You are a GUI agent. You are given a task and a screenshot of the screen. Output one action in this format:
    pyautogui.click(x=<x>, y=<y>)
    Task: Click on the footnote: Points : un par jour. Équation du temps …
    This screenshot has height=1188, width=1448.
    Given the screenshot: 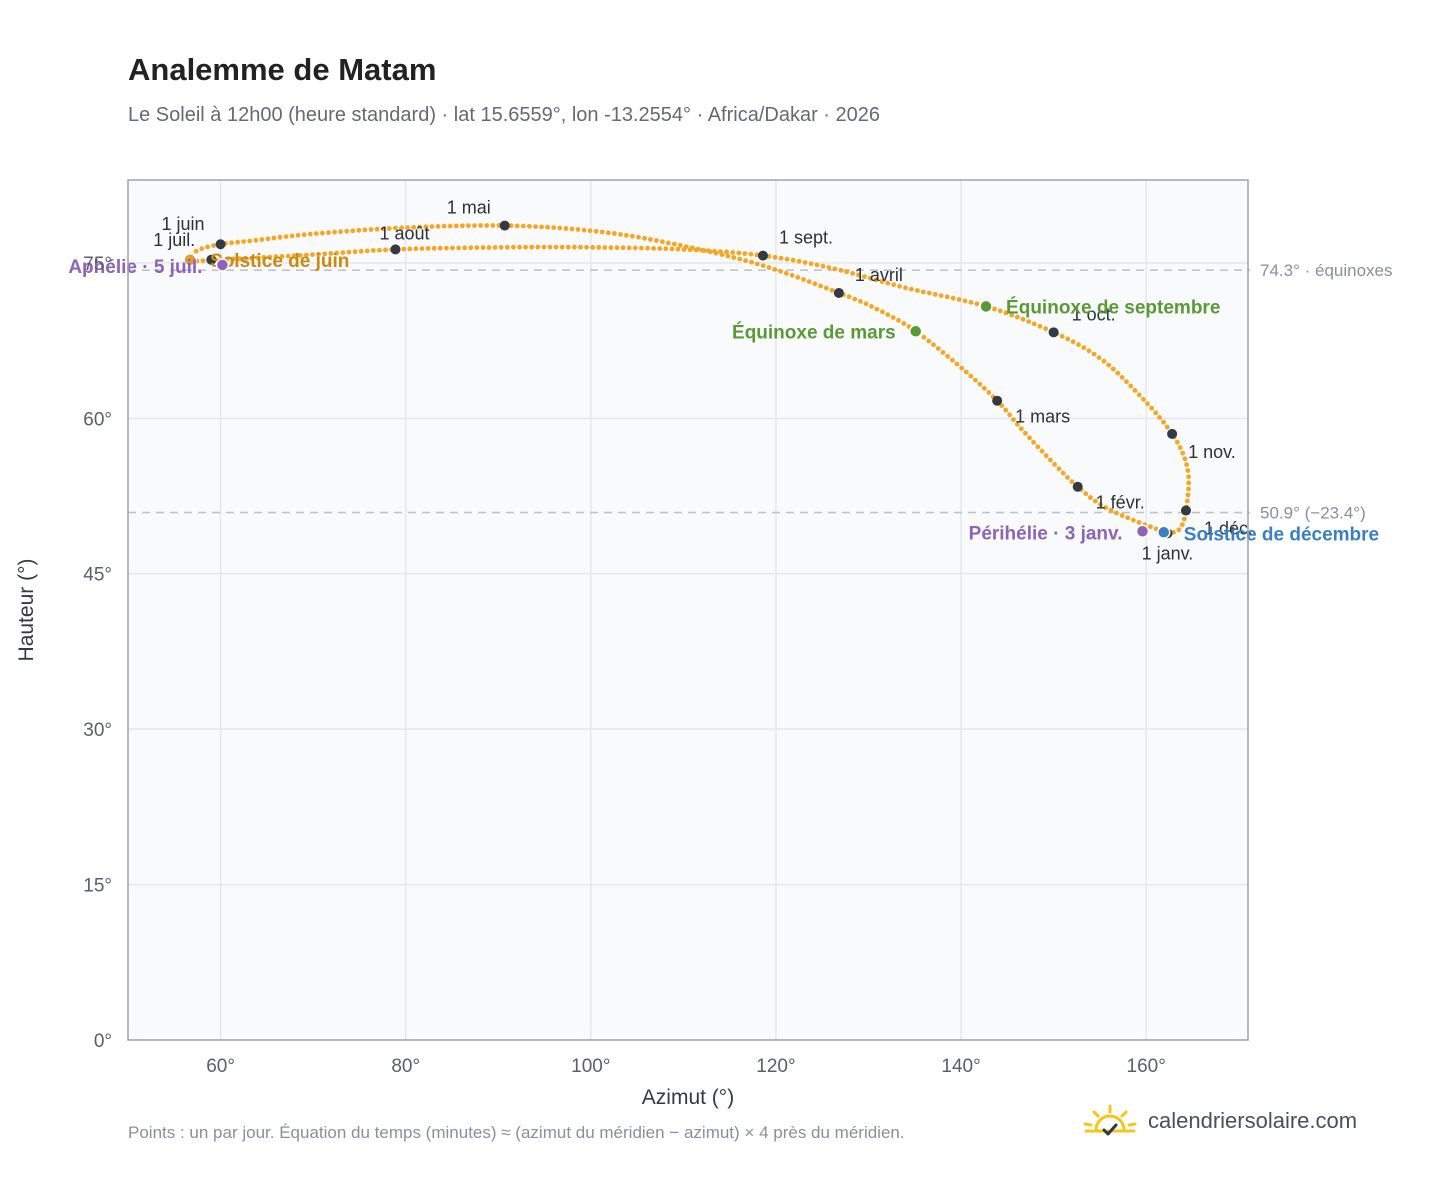 What is the action you would take?
    pyautogui.click(x=516, y=1132)
    